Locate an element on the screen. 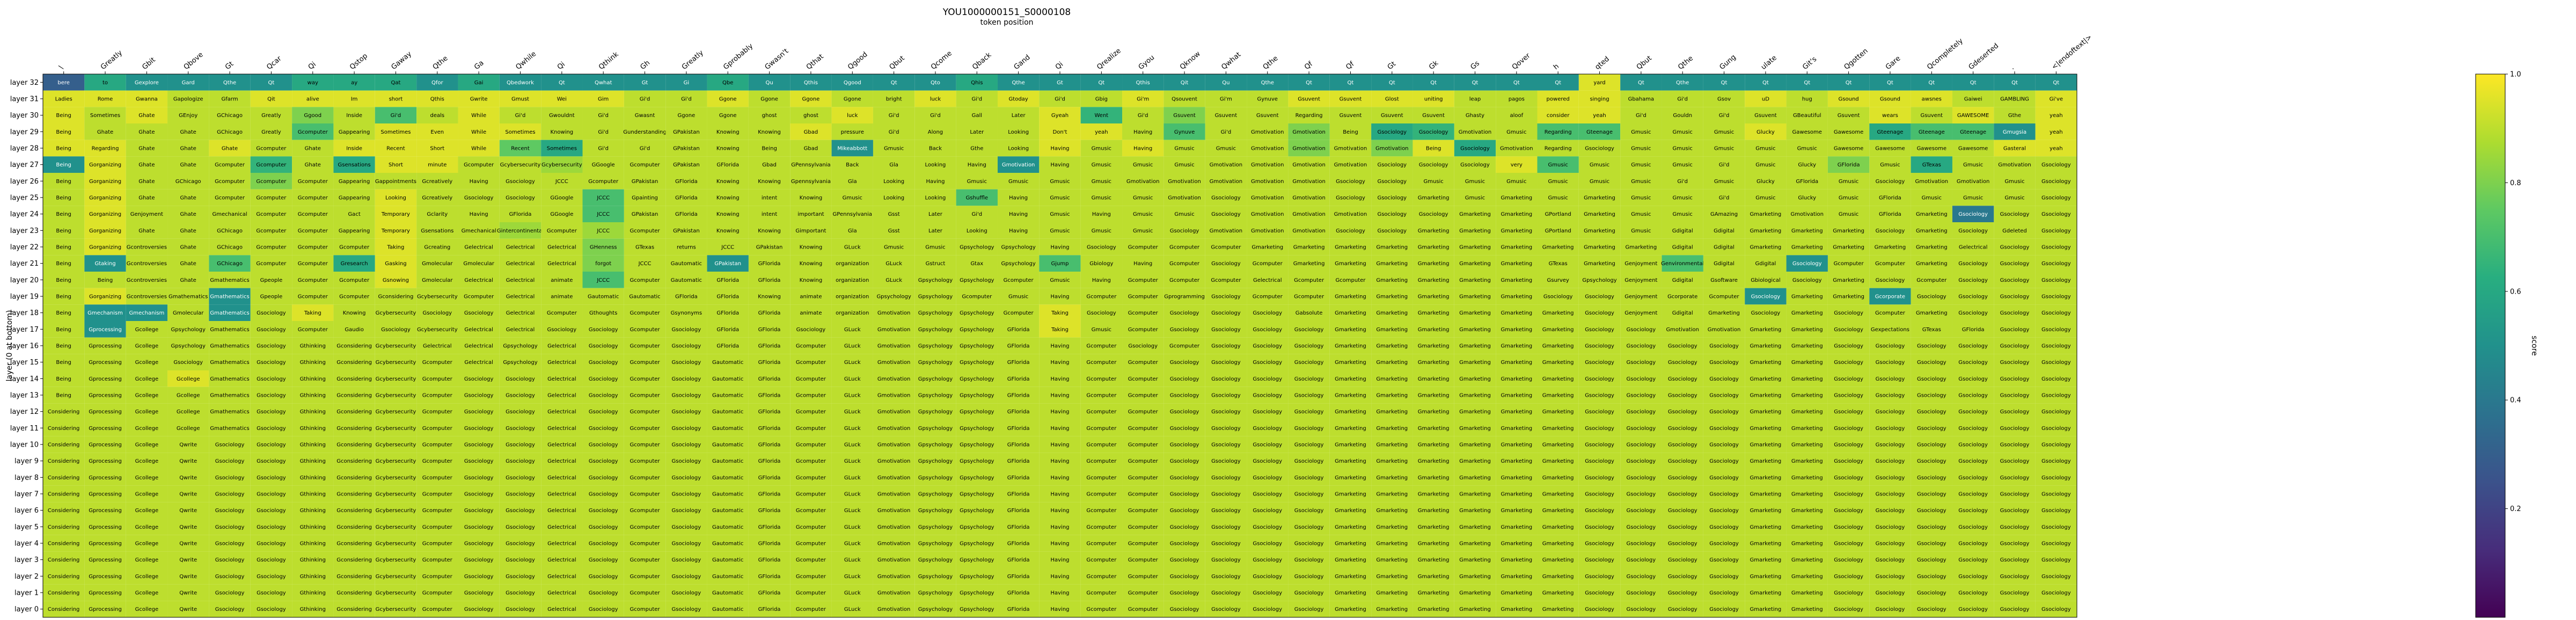 The height and width of the screenshot is (620, 2576). cell-label: Gawesome is located at coordinates (1931, 149).